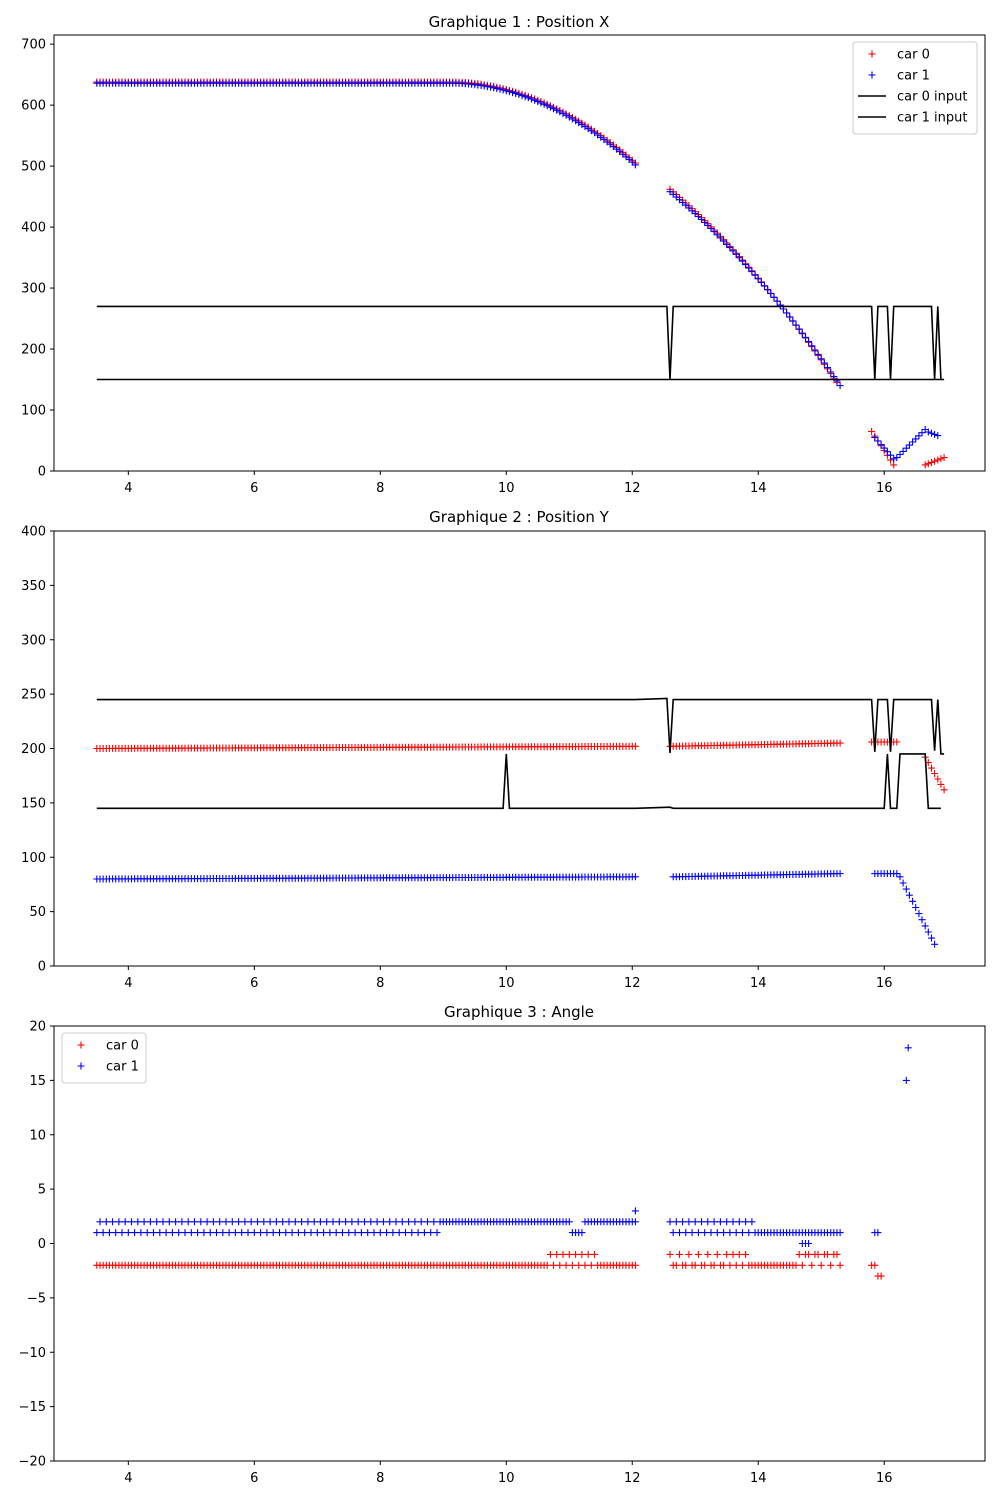 The width and height of the screenshot is (1000, 1500). I want to click on y-tick-label: 600, so click(33, 106).